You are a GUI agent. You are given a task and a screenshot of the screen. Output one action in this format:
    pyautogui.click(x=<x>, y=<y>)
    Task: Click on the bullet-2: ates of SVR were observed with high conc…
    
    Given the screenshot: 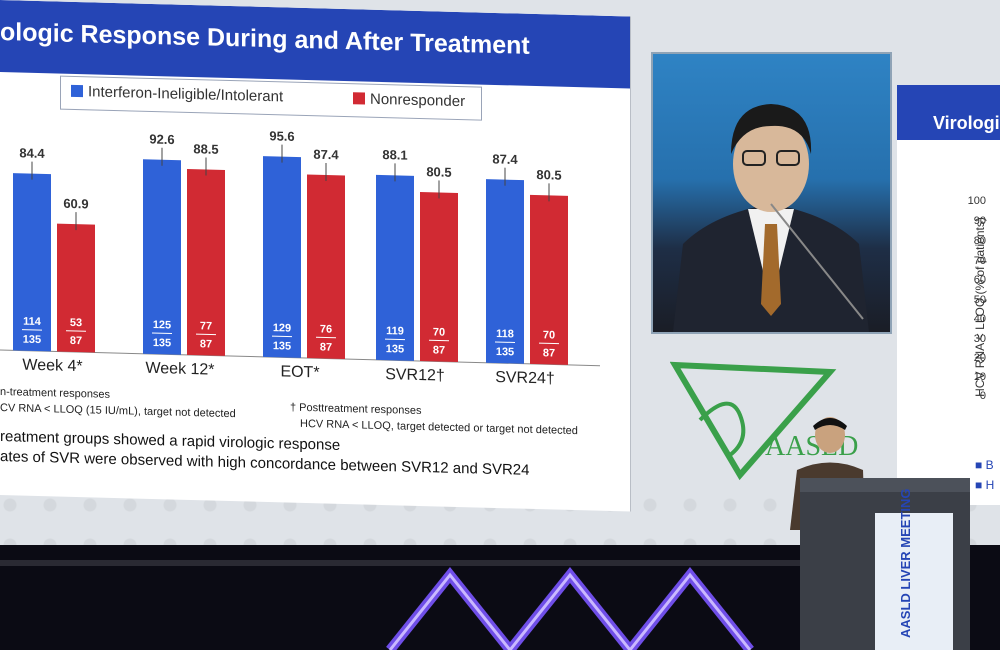 What is the action you would take?
    pyautogui.click(x=265, y=463)
    